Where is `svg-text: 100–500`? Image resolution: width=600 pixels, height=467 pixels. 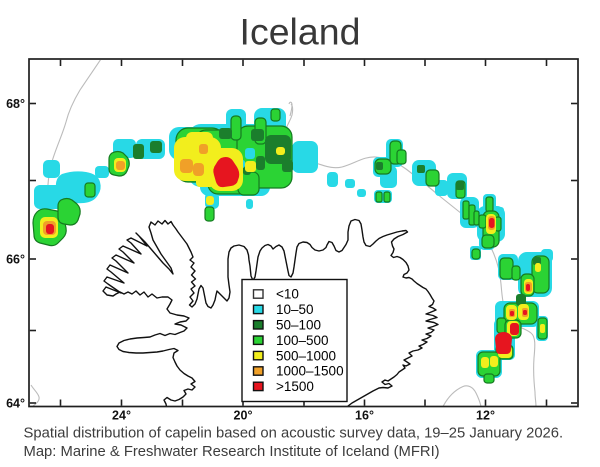 svg-text: 100–500 is located at coordinates (302, 340).